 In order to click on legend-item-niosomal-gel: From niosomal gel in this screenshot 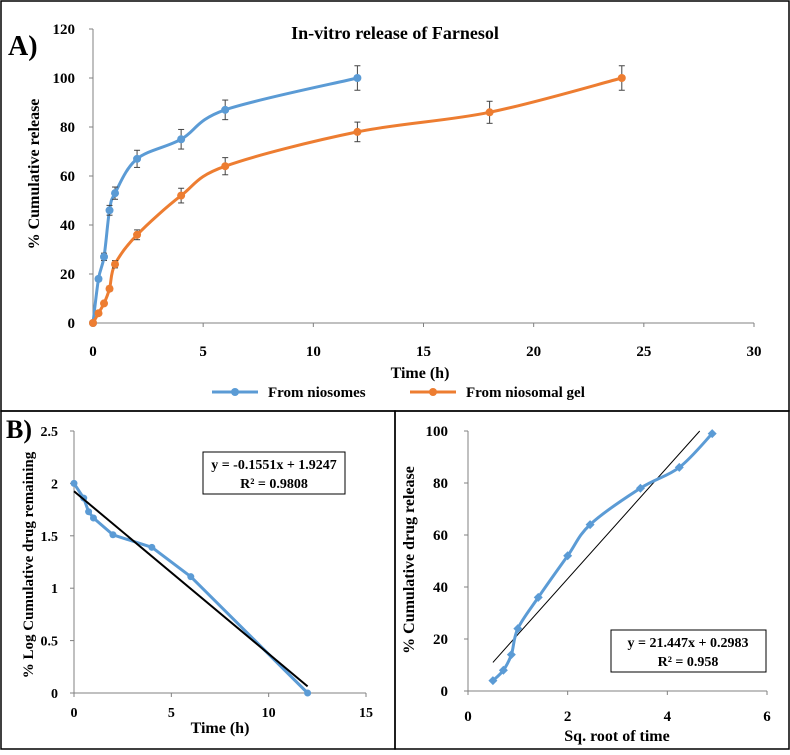, I will do `click(497, 393)`.